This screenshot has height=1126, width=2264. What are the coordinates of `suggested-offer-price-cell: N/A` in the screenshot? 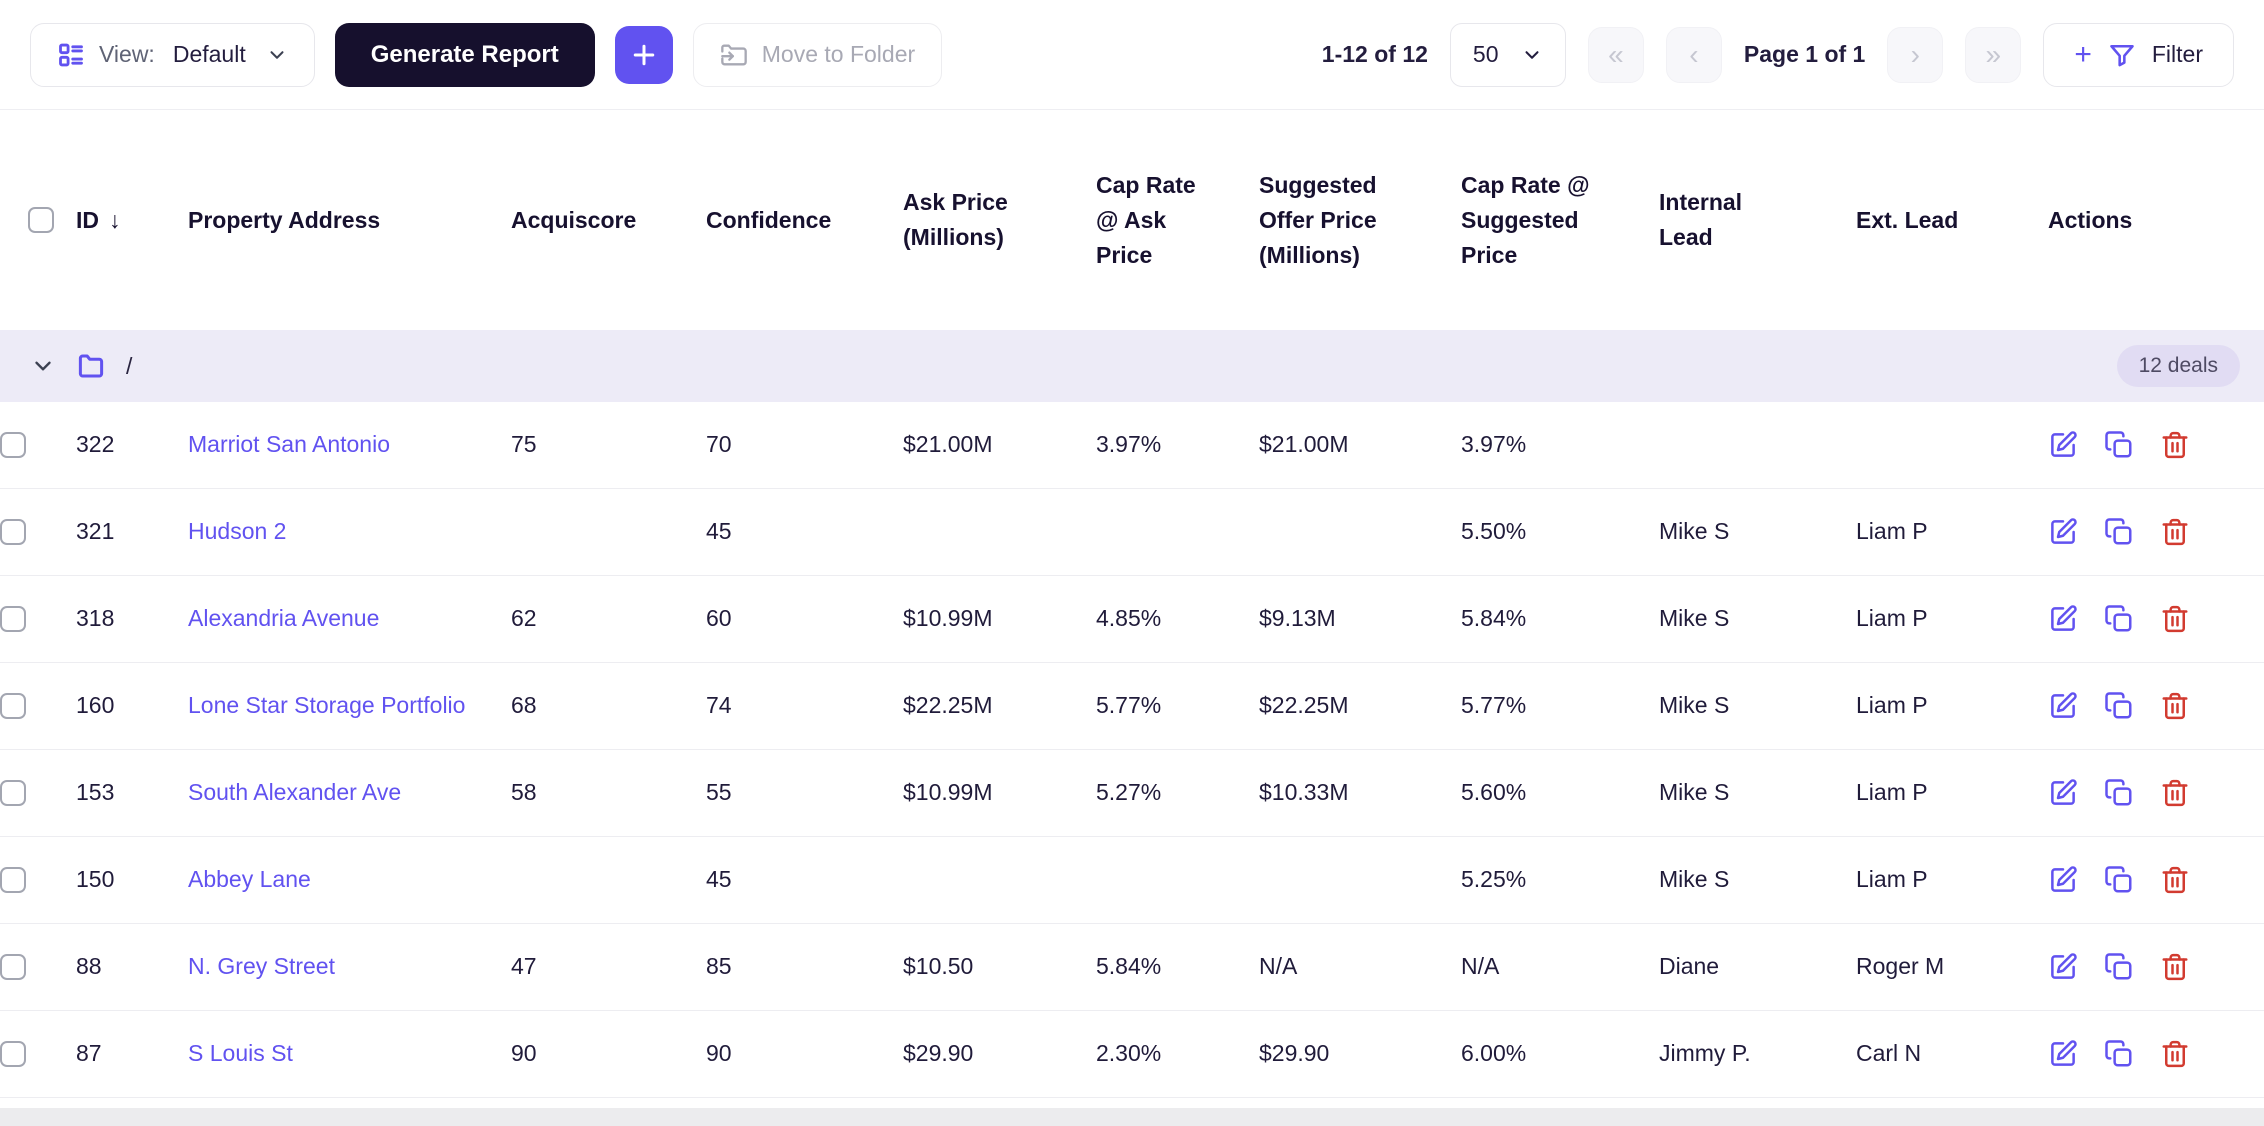 It's located at (1278, 966).